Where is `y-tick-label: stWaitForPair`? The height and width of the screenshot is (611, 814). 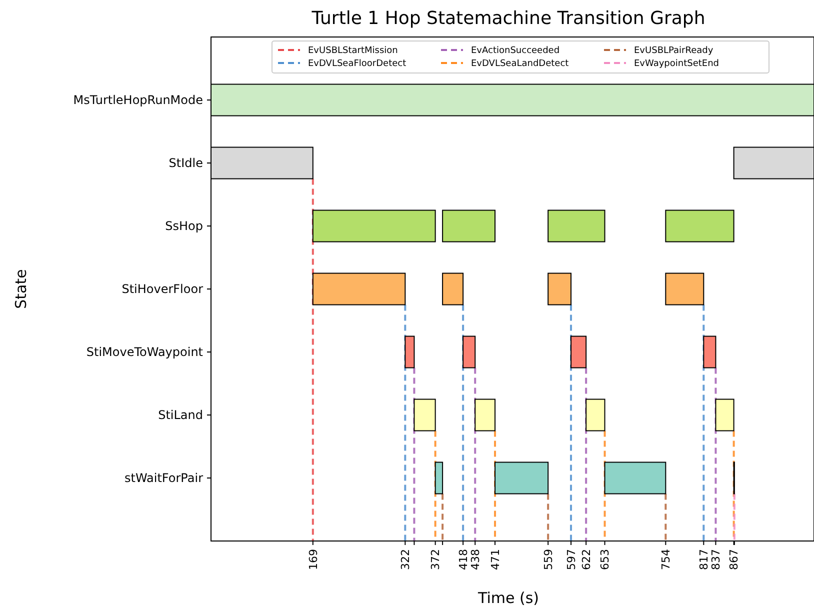
y-tick-label: stWaitForPair is located at coordinates (164, 478).